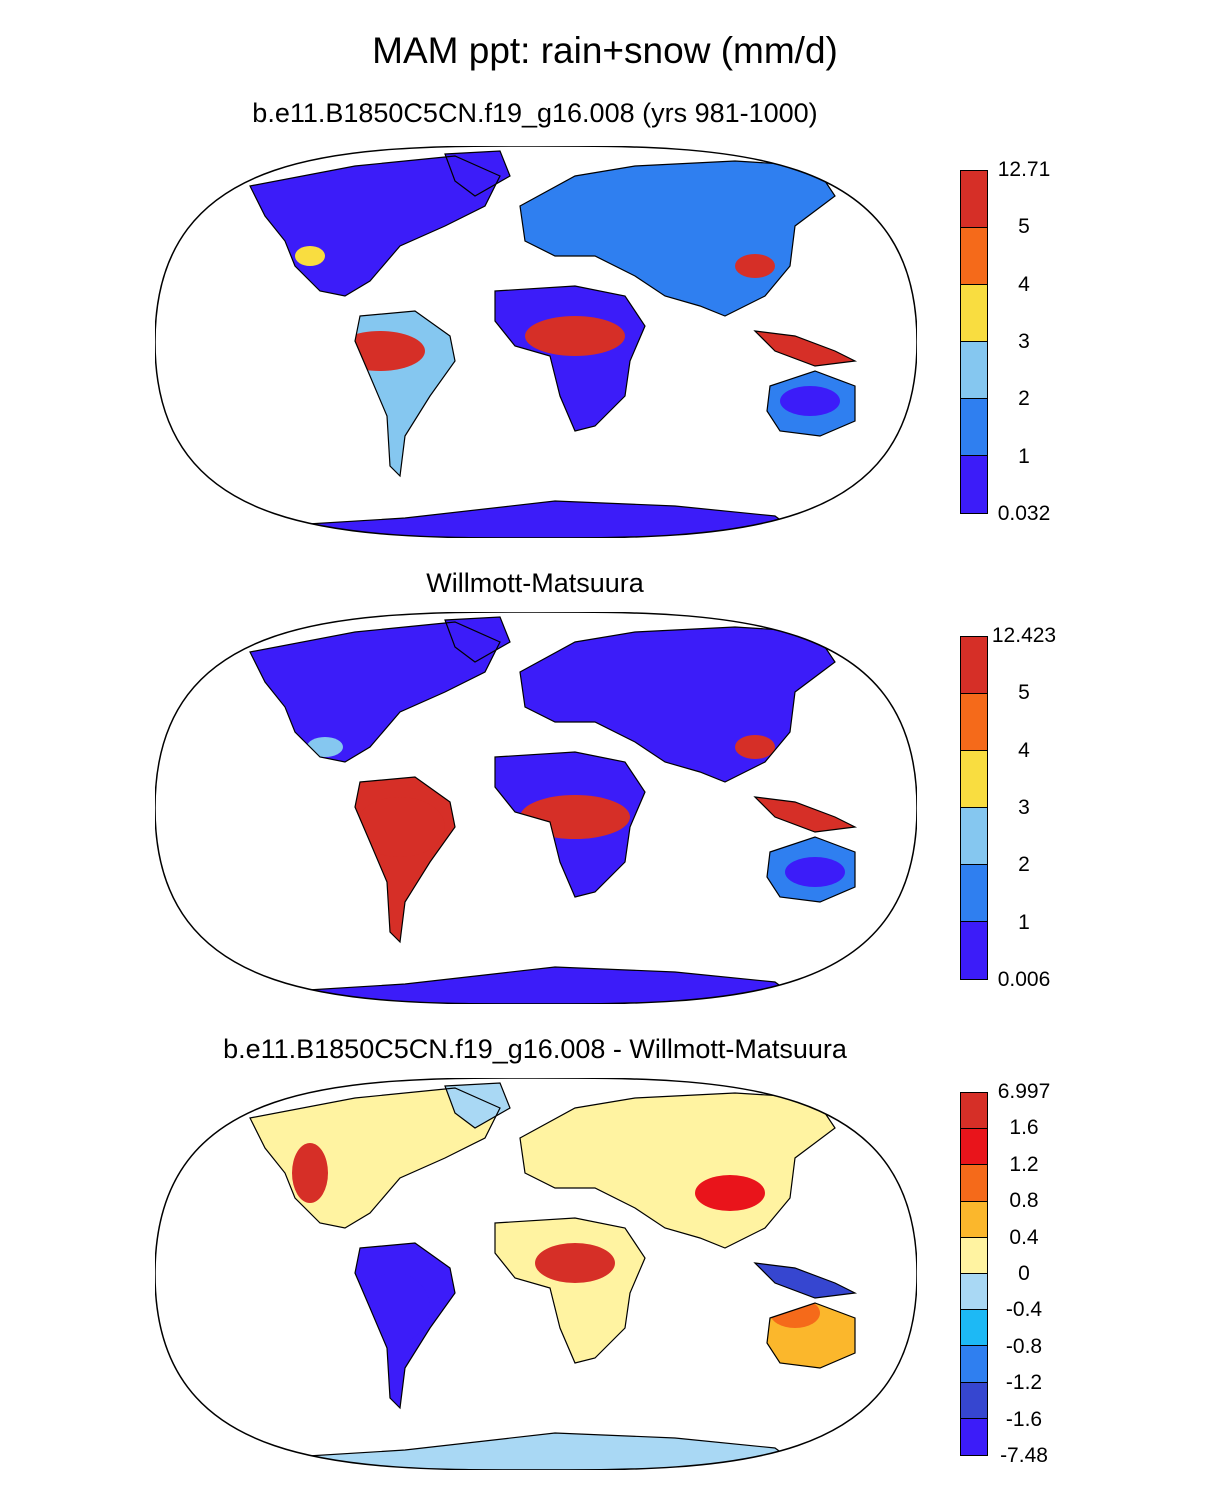  What do you see at coordinates (1024, 1455) in the screenshot?
I see `colorbar-label: -7.48` at bounding box center [1024, 1455].